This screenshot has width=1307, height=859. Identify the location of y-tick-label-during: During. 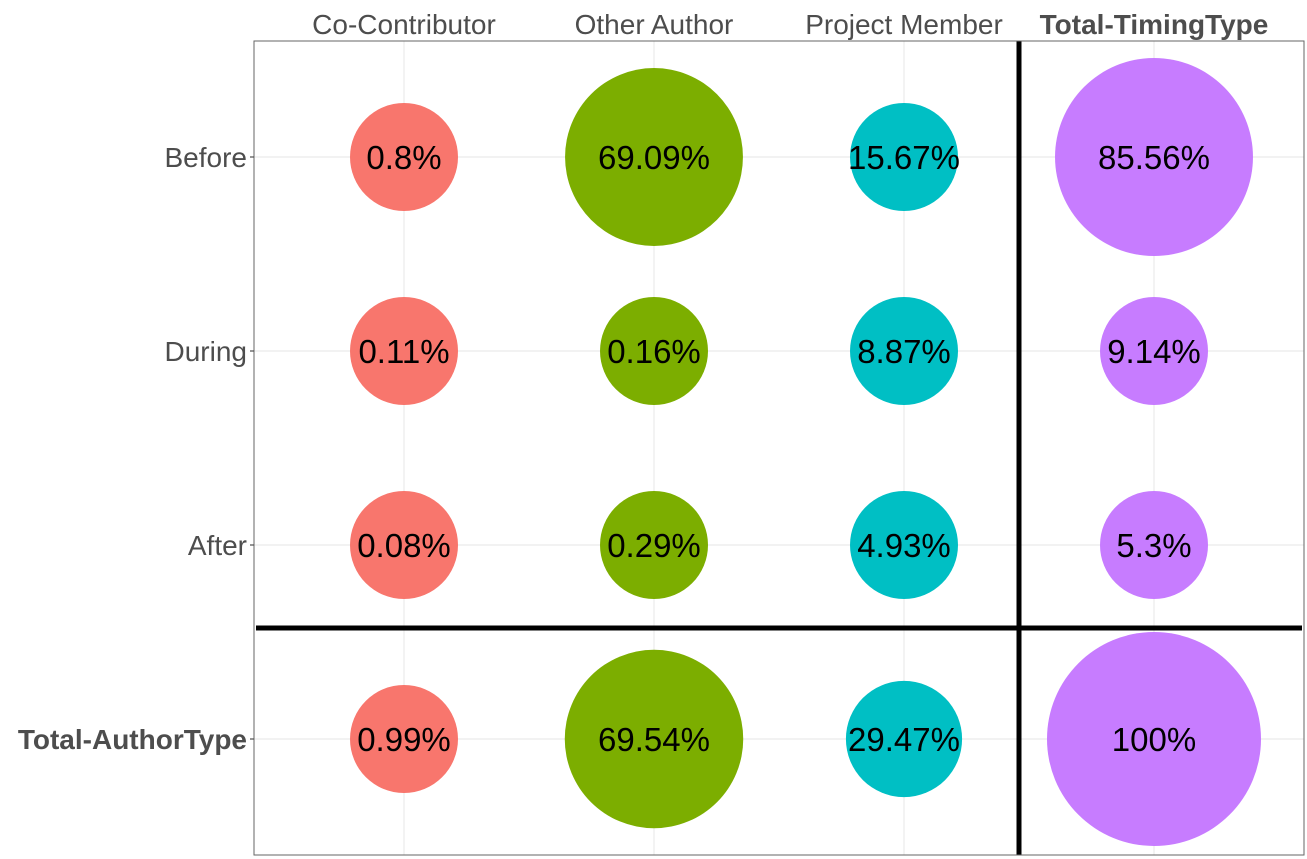
(206, 351).